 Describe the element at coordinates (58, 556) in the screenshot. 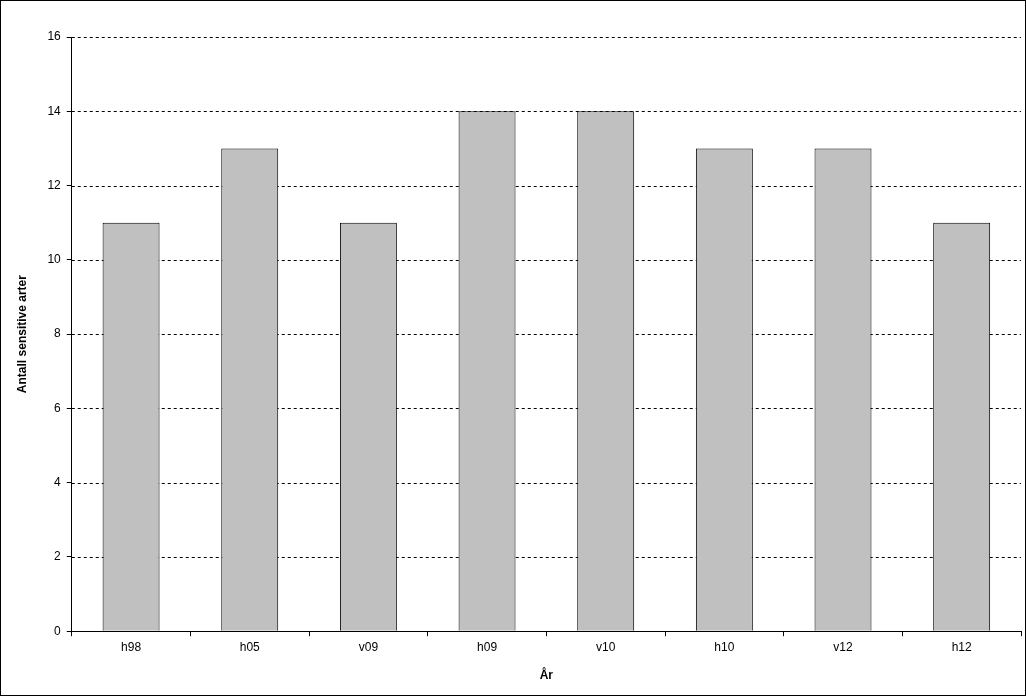

I see `y-tick-label: 2` at that location.